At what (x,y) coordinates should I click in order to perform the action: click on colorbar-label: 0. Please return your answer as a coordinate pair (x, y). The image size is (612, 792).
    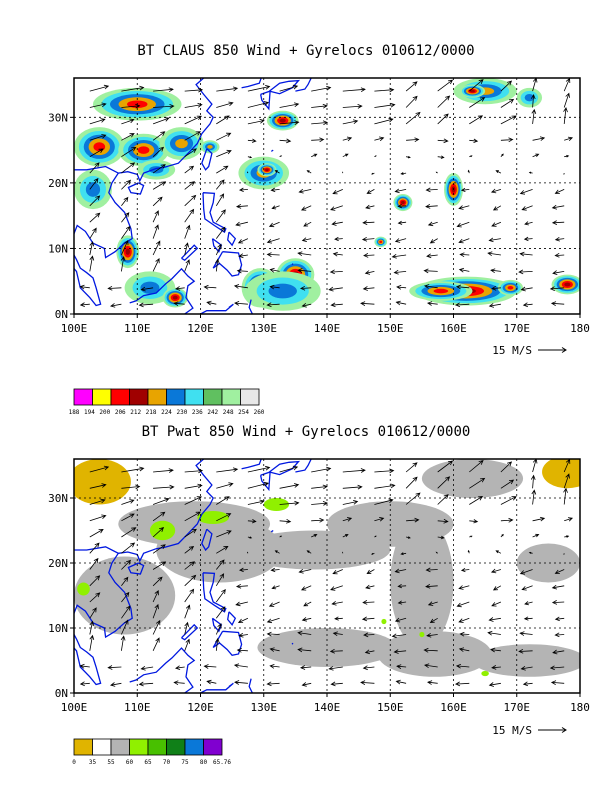
    Looking at the image, I should click on (74, 762).